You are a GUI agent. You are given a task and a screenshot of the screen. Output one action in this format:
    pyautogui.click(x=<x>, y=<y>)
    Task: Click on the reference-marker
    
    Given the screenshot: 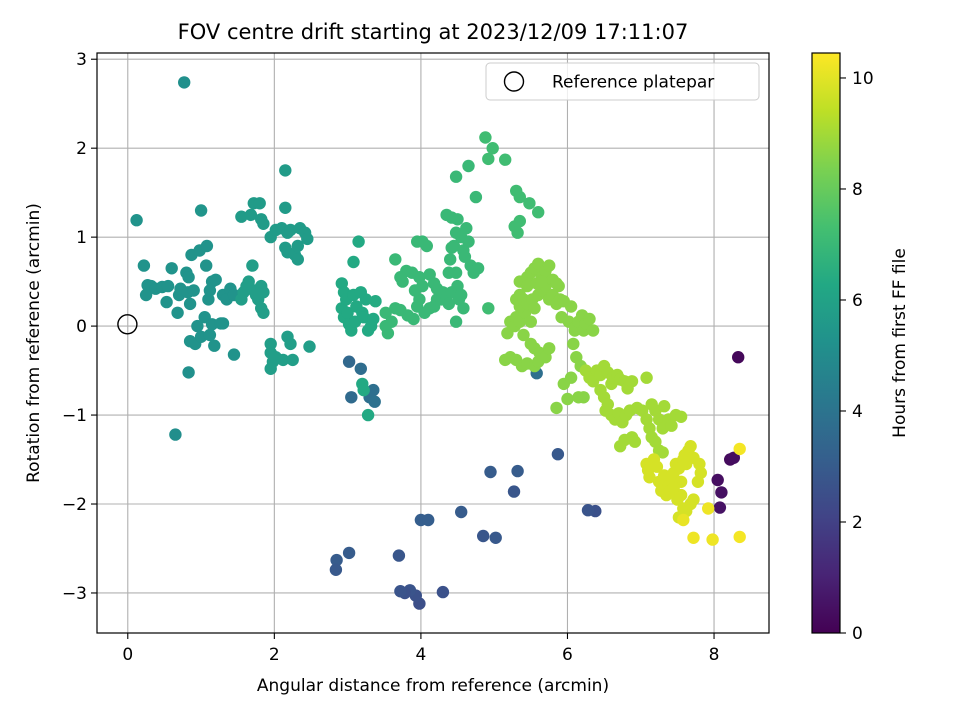 What is the action you would take?
    pyautogui.click(x=127, y=324)
    